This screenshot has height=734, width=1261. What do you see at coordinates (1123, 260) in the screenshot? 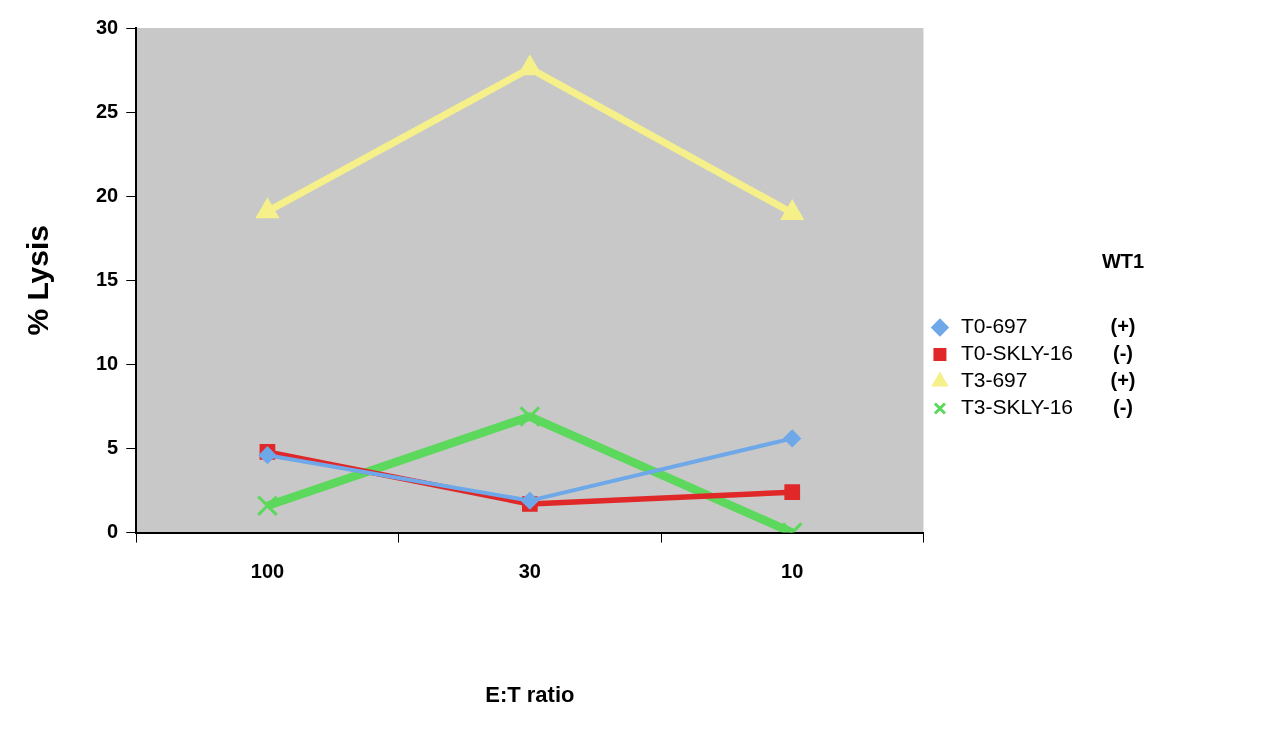
I see `text: WT1` at bounding box center [1123, 260].